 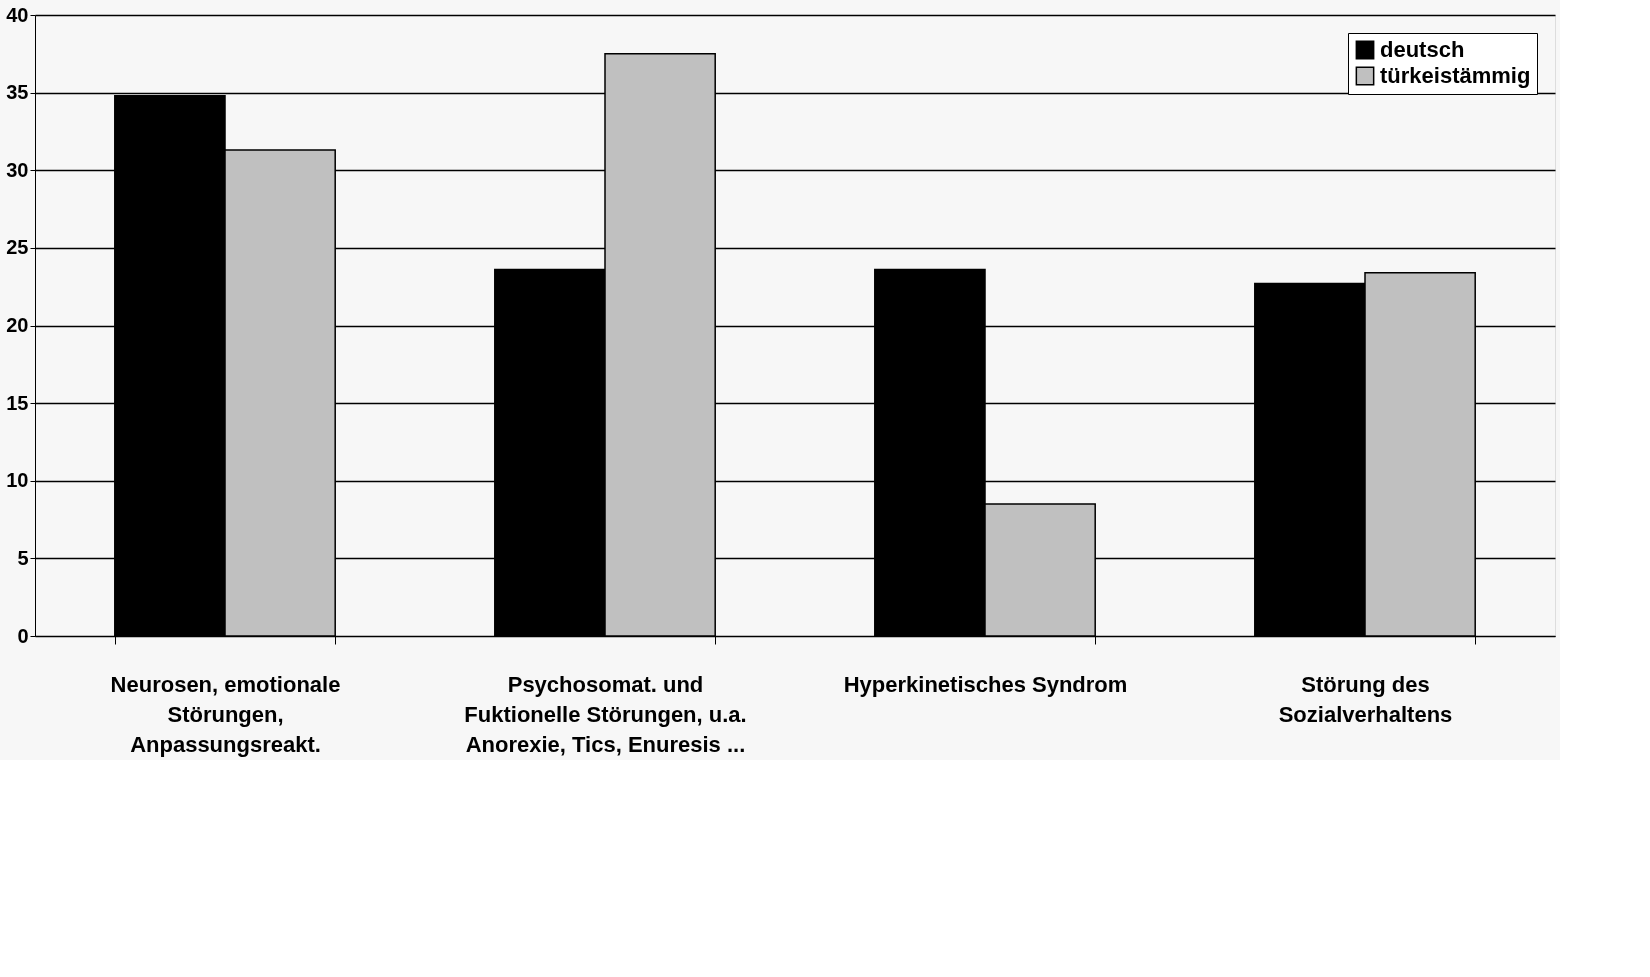 I want to click on y-tick-label: 0, so click(x=23, y=635).